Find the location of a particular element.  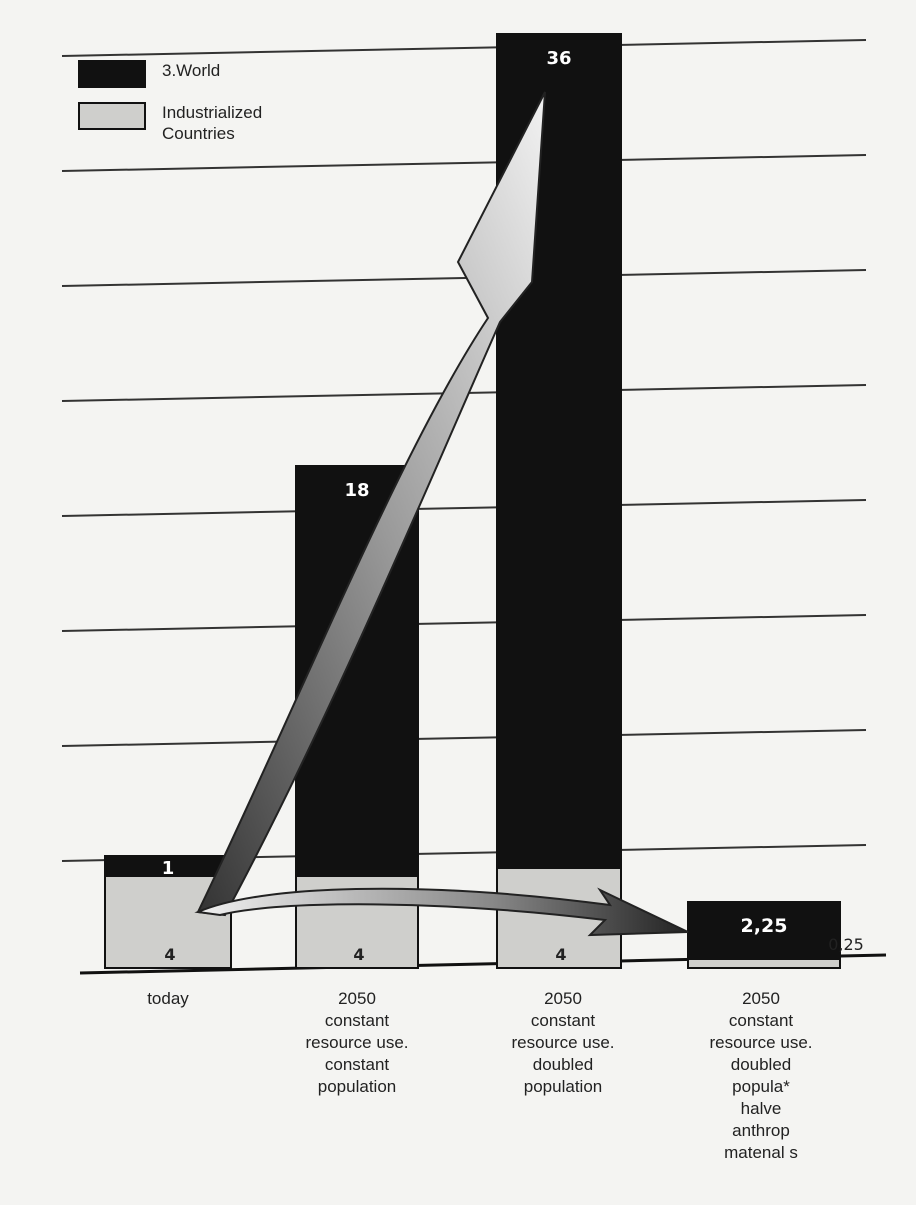

category-label-today: today is located at coordinates (168, 998).